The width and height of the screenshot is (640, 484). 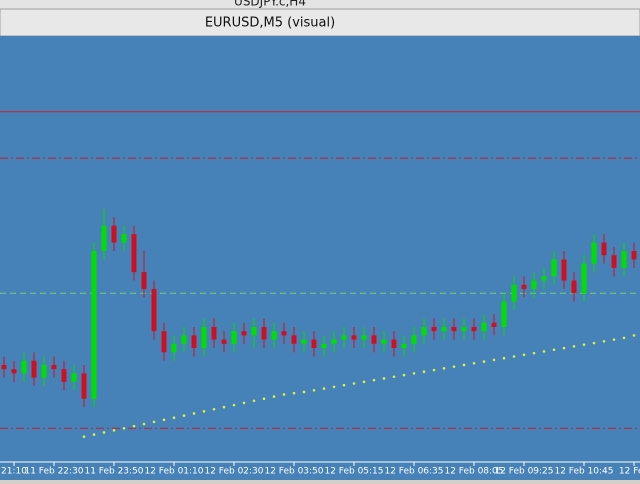 I want to click on x-tick-label: 12 Feb 02:30, so click(x=233, y=472).